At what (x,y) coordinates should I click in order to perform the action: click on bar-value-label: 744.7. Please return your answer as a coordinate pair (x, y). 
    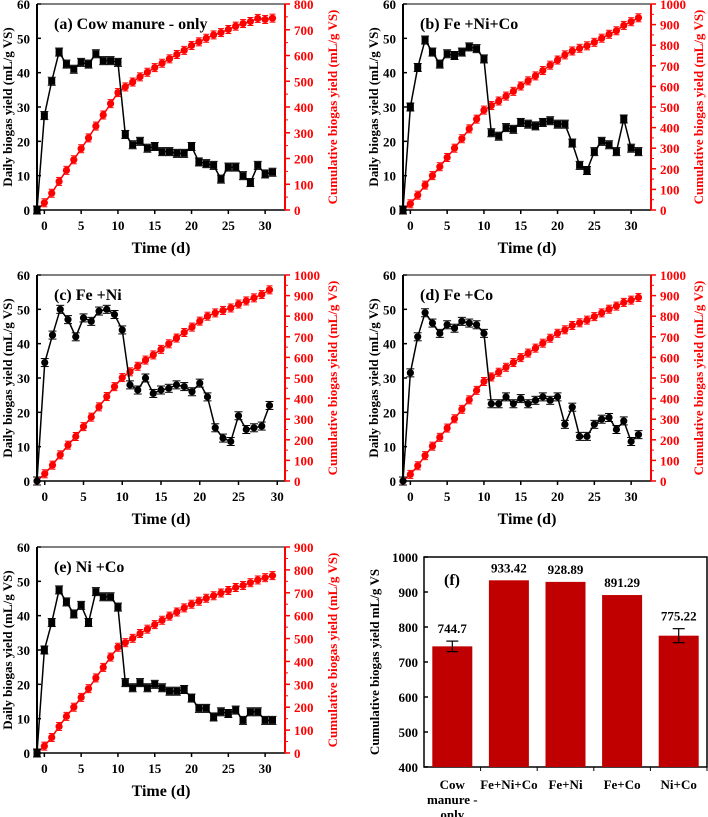
    Looking at the image, I should click on (453, 628).